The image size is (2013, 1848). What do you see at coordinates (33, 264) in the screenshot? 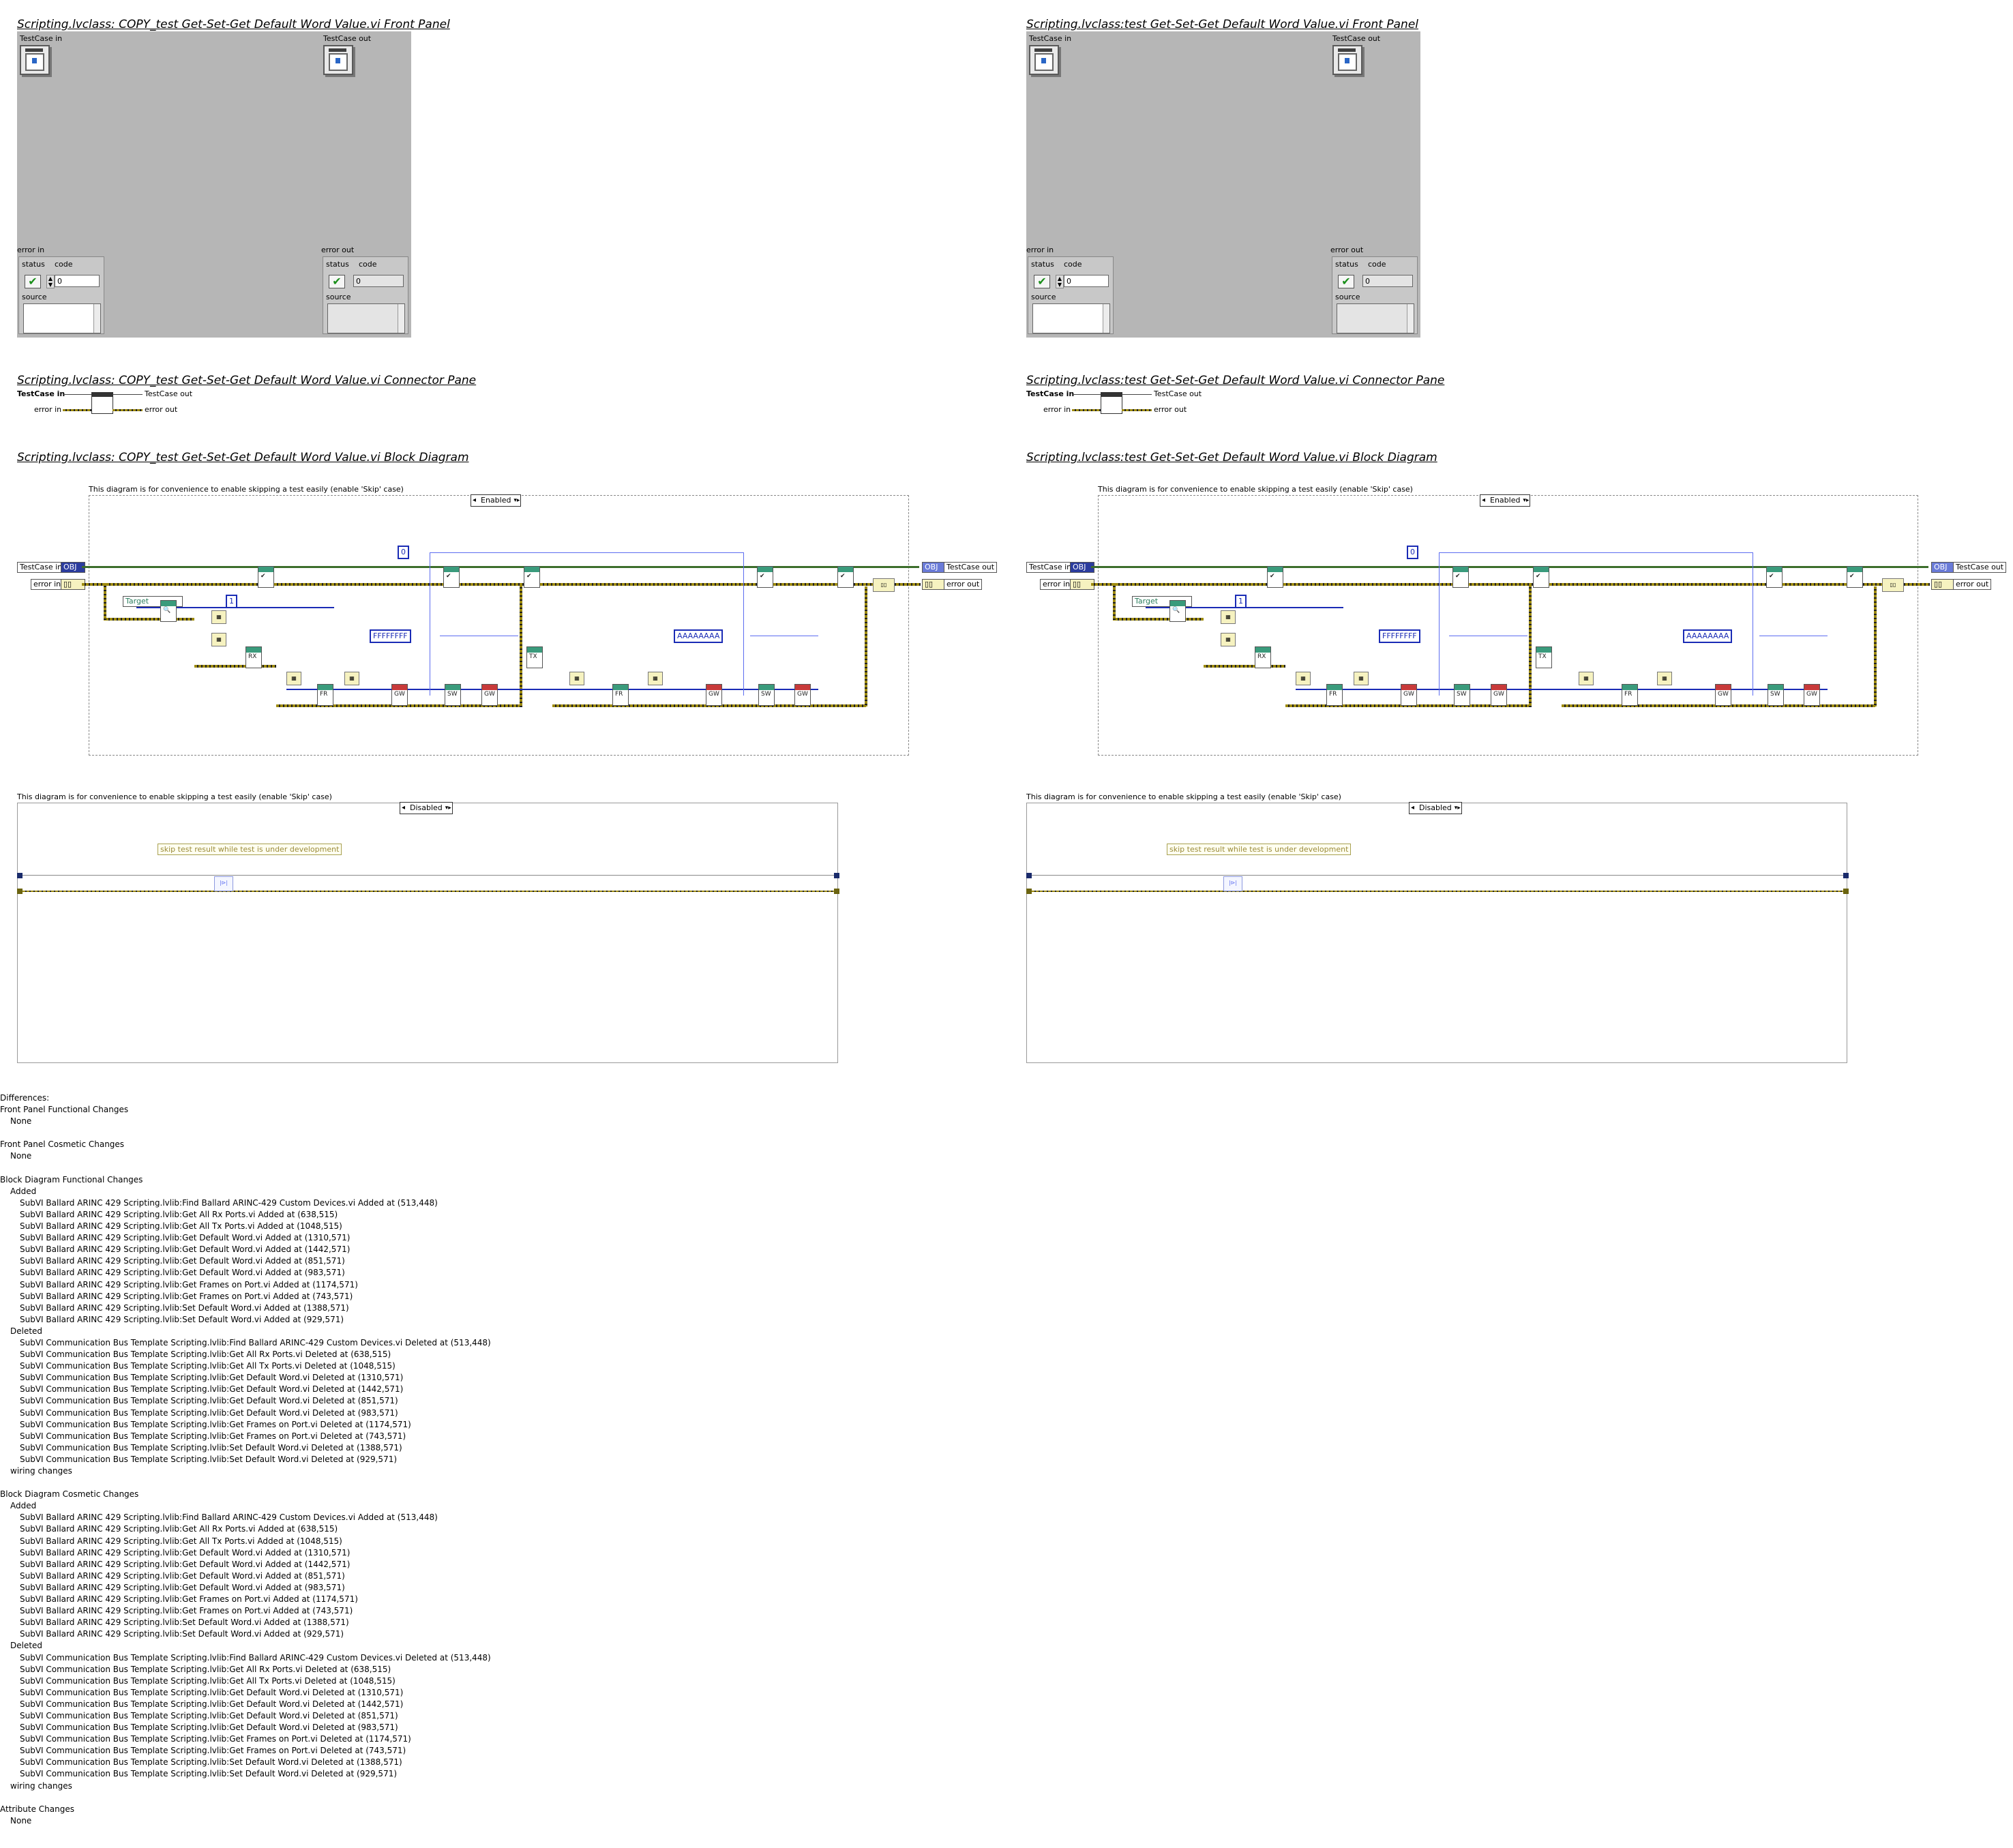
I see `status-label: status` at bounding box center [33, 264].